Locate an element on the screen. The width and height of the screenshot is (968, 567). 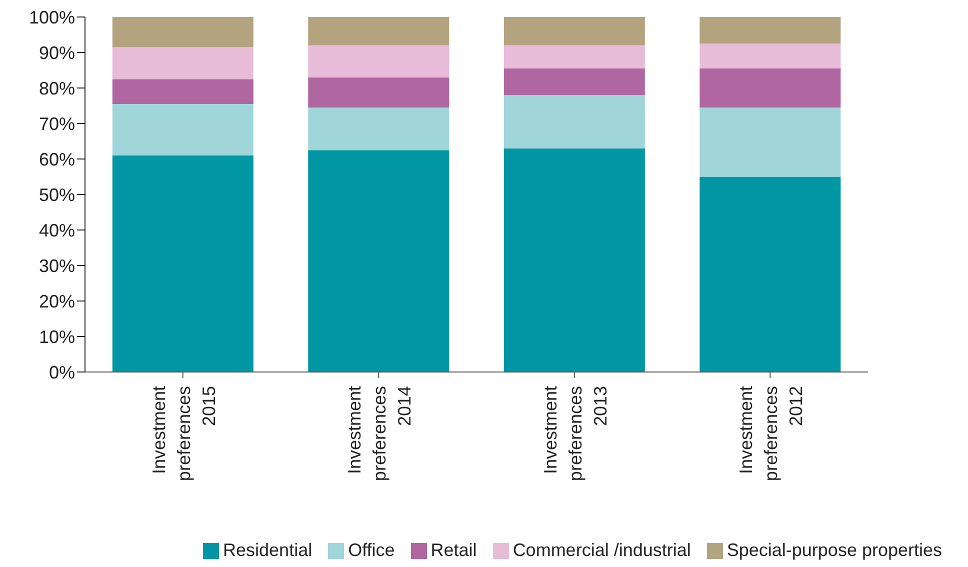
y-tick-label: 70% is located at coordinates (56, 124).